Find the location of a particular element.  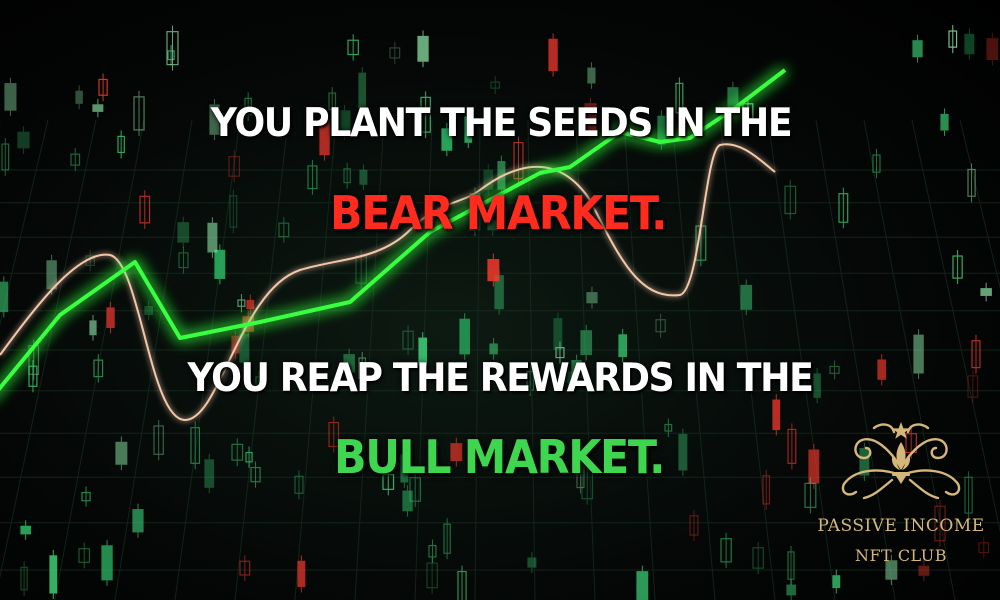

club-logo: PASSIVE INCOME NFT CLUB is located at coordinates (901, 498).